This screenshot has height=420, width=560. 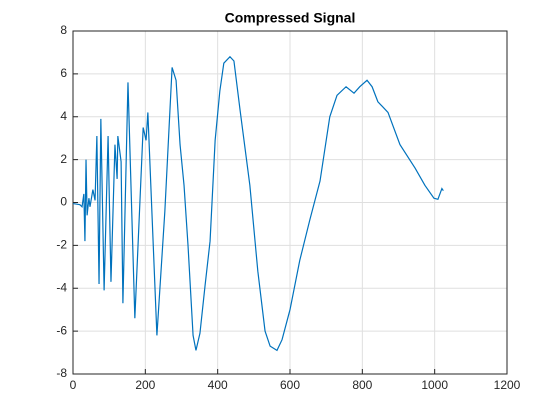 What do you see at coordinates (145, 385) in the screenshot?
I see `x-tick-label: 200` at bounding box center [145, 385].